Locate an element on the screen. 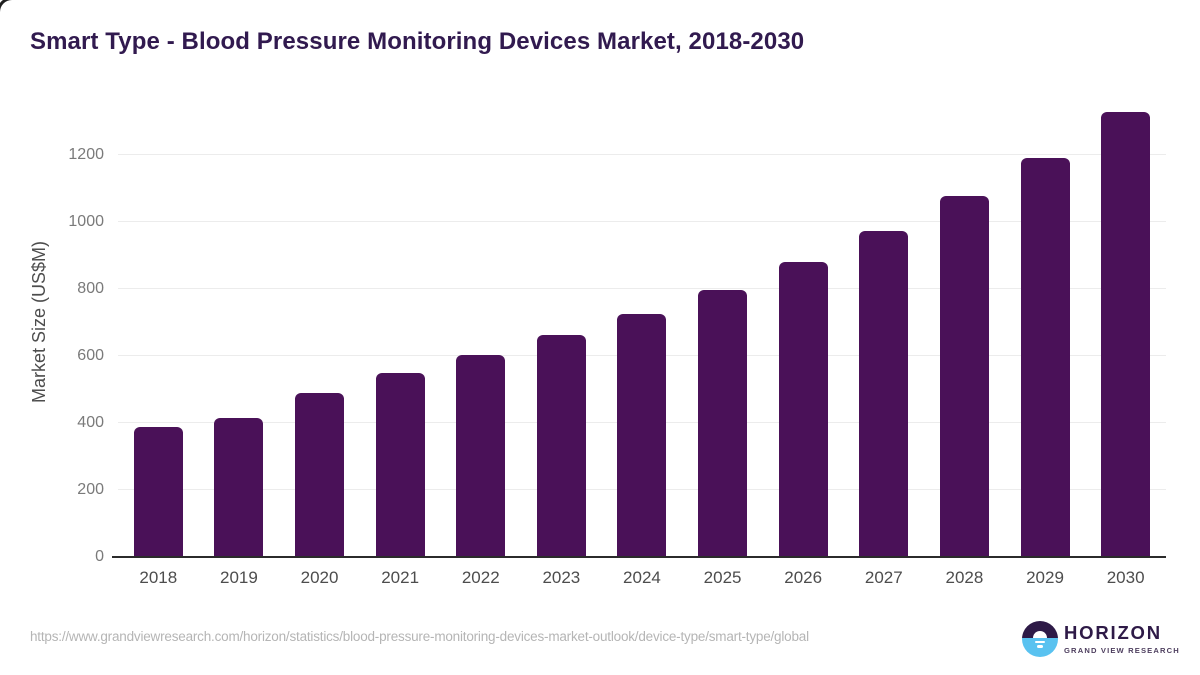 Image resolution: width=1200 pixels, height=675 pixels. x-label-2027: 2027 is located at coordinates (883, 577).